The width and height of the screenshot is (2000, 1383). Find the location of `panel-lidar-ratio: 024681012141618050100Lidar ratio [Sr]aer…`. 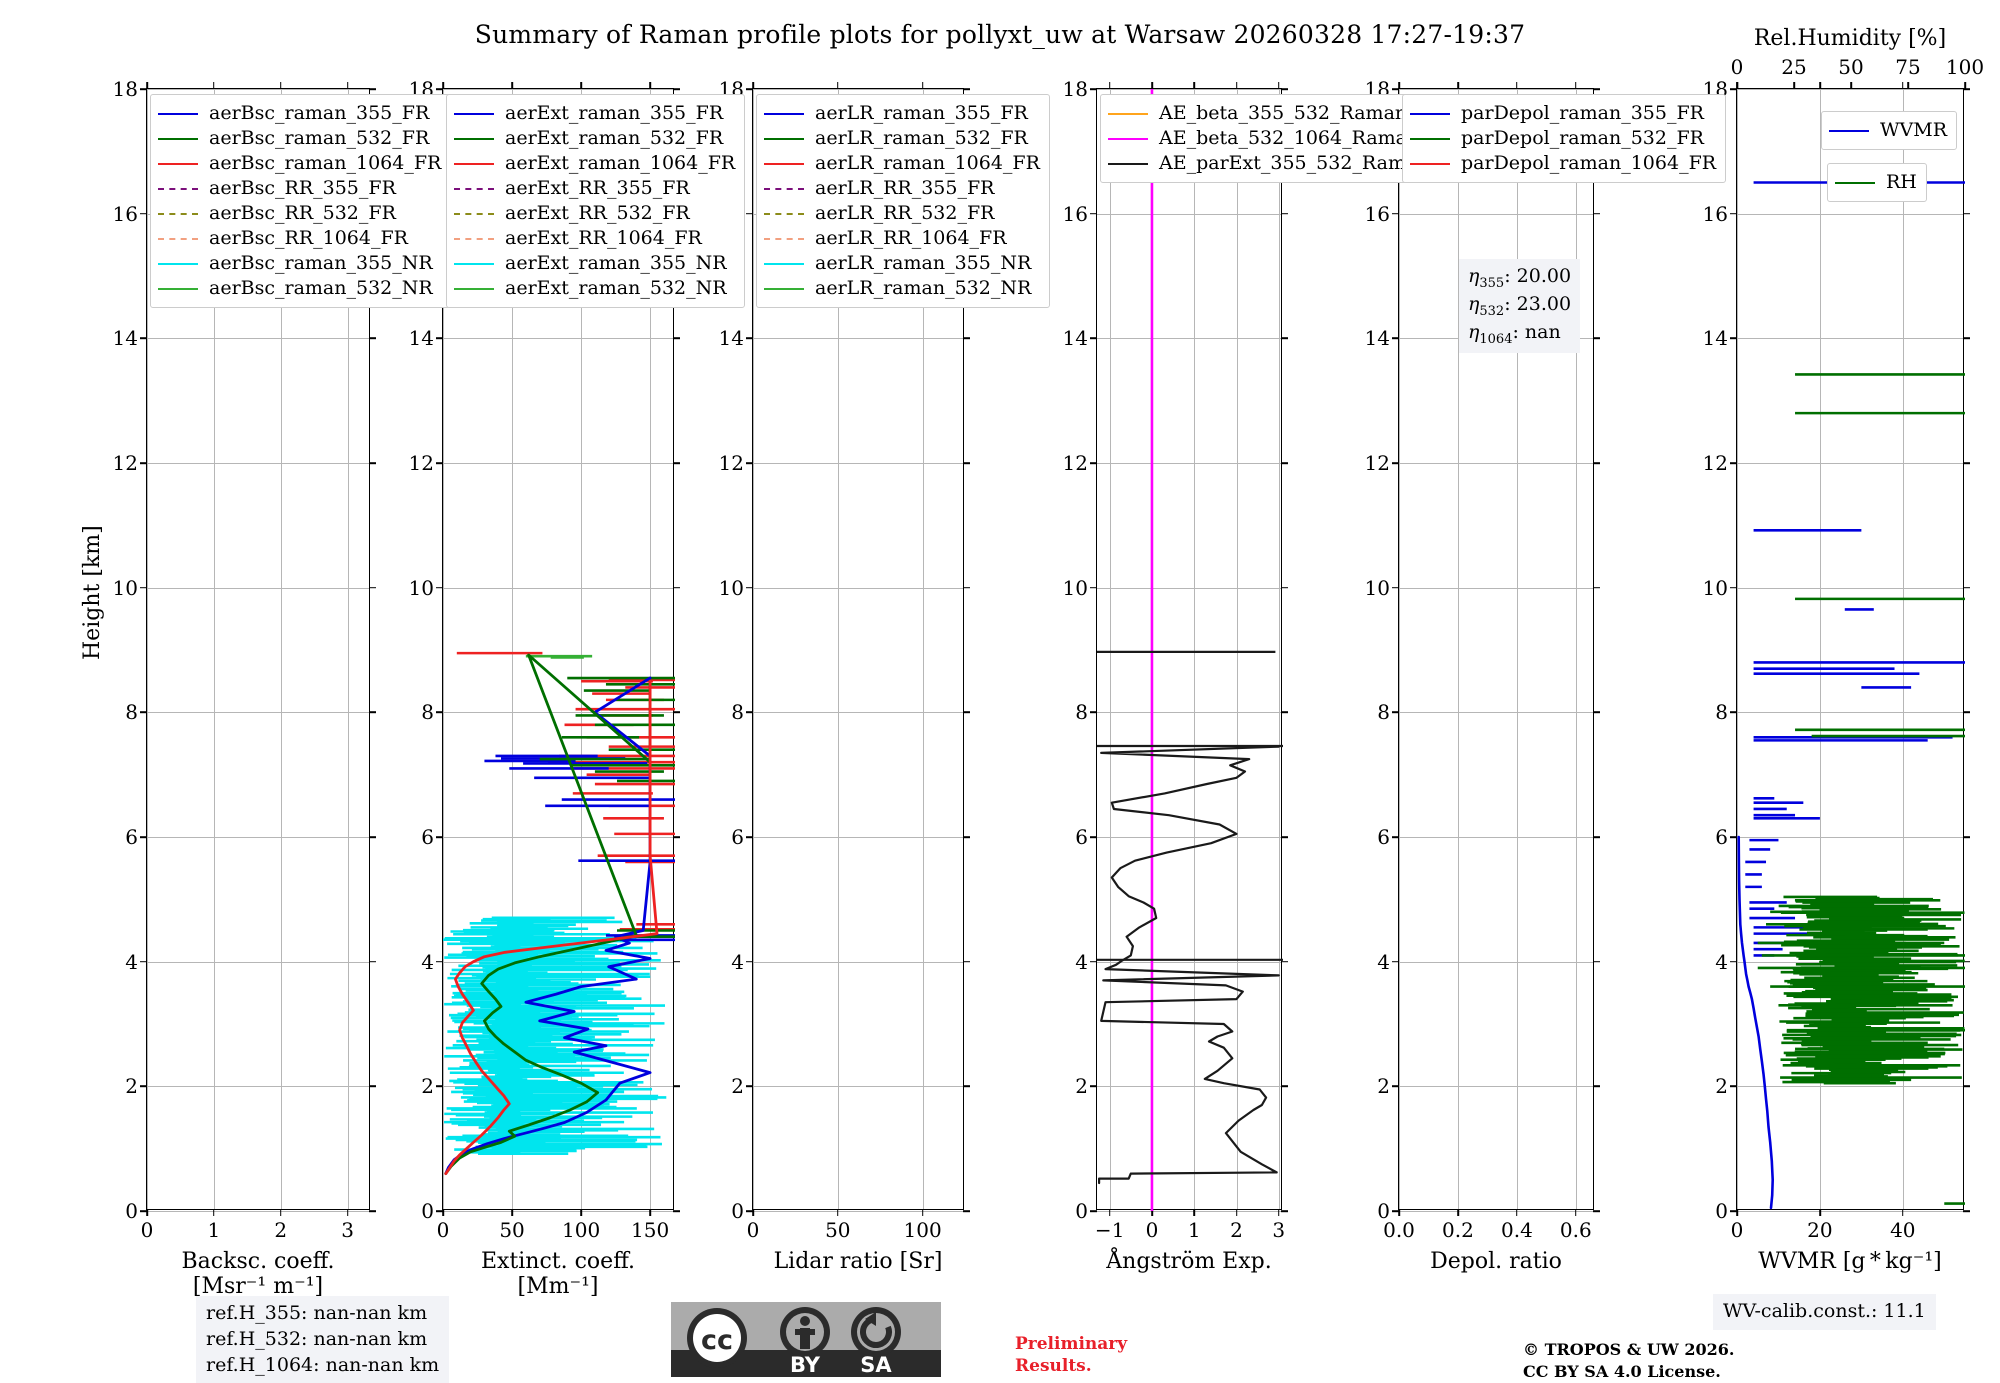

panel-lidar-ratio: 024681012141618050100Lidar ratio [Sr]aer… is located at coordinates (884, 675).